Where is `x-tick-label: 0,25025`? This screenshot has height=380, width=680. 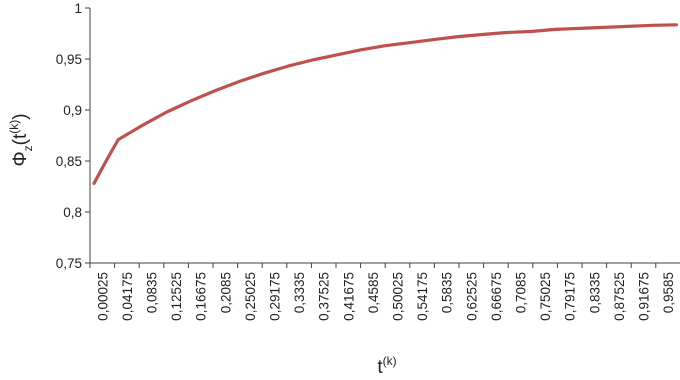 x-tick-label: 0,25025 is located at coordinates (250, 296).